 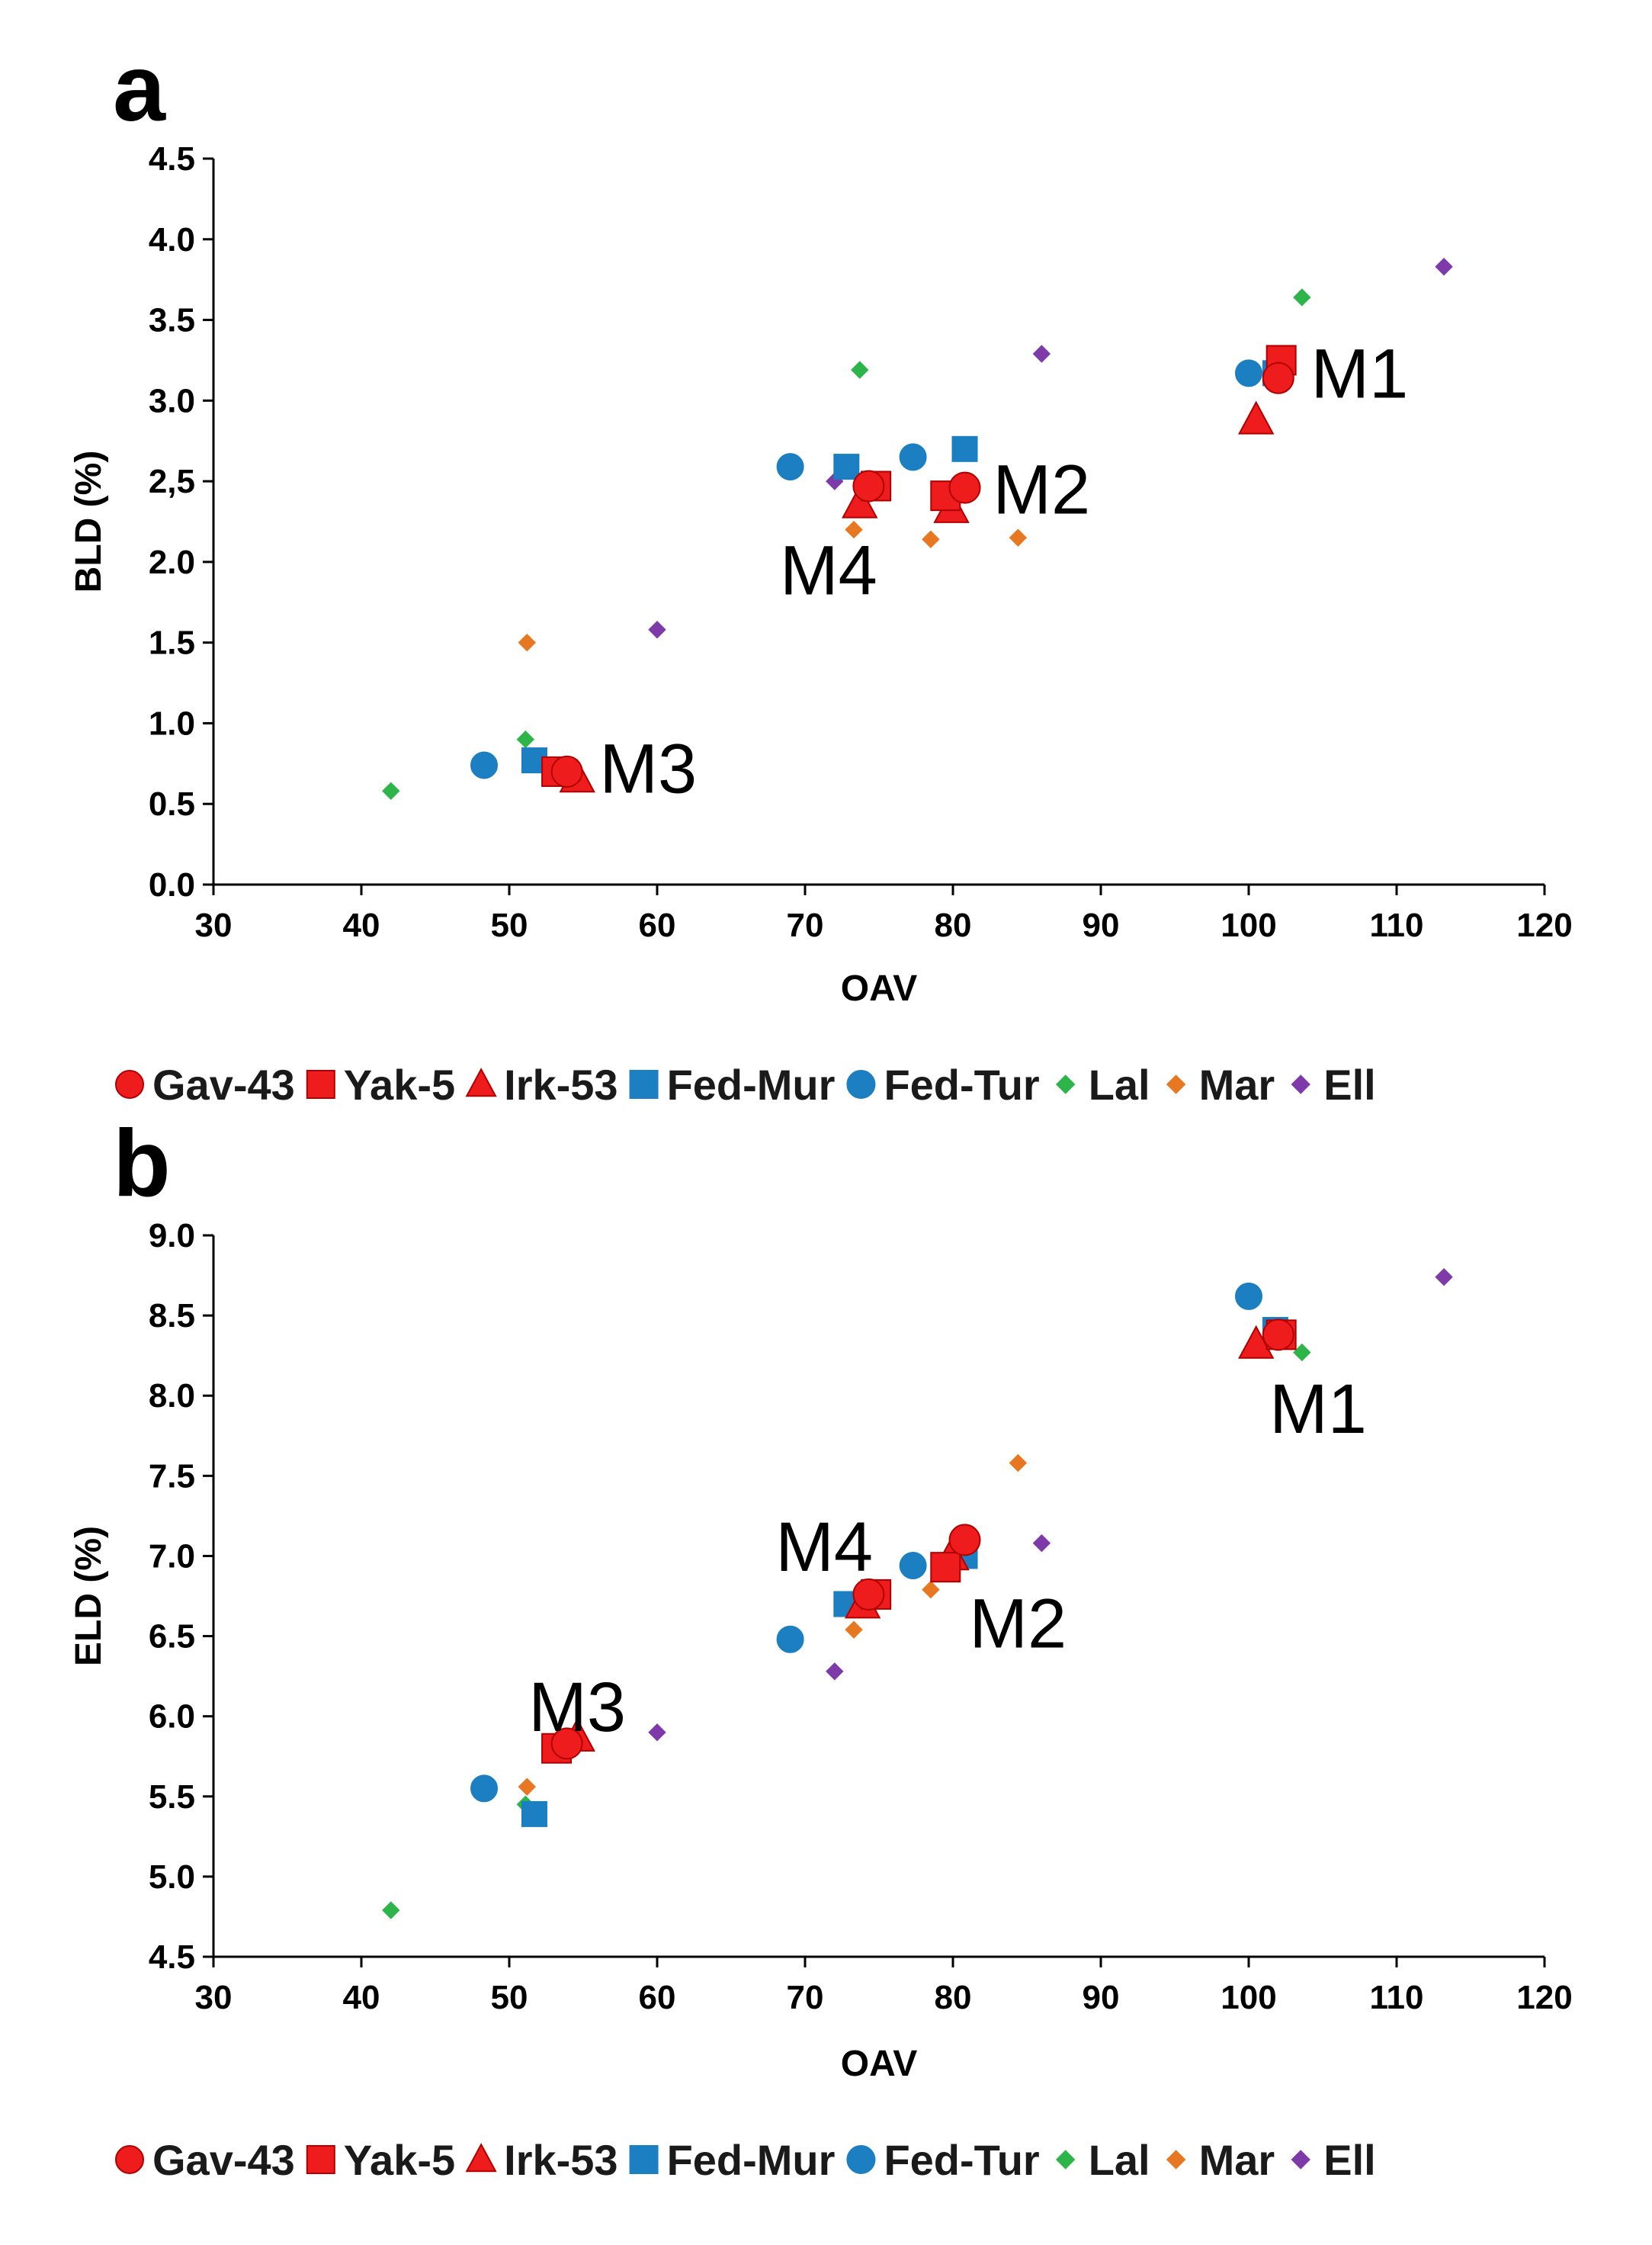 What do you see at coordinates (1397, 925) in the screenshot?
I see `panel-a-x-tick-label: 110` at bounding box center [1397, 925].